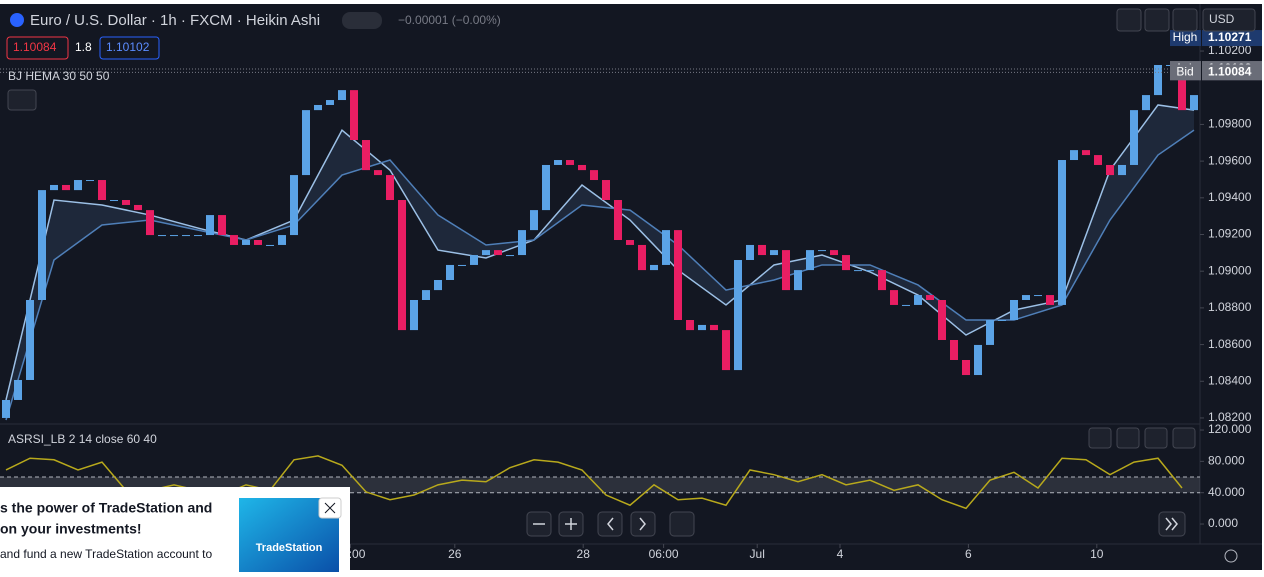  Describe the element at coordinates (37, 48) in the screenshot. I see `bid-button` at that location.